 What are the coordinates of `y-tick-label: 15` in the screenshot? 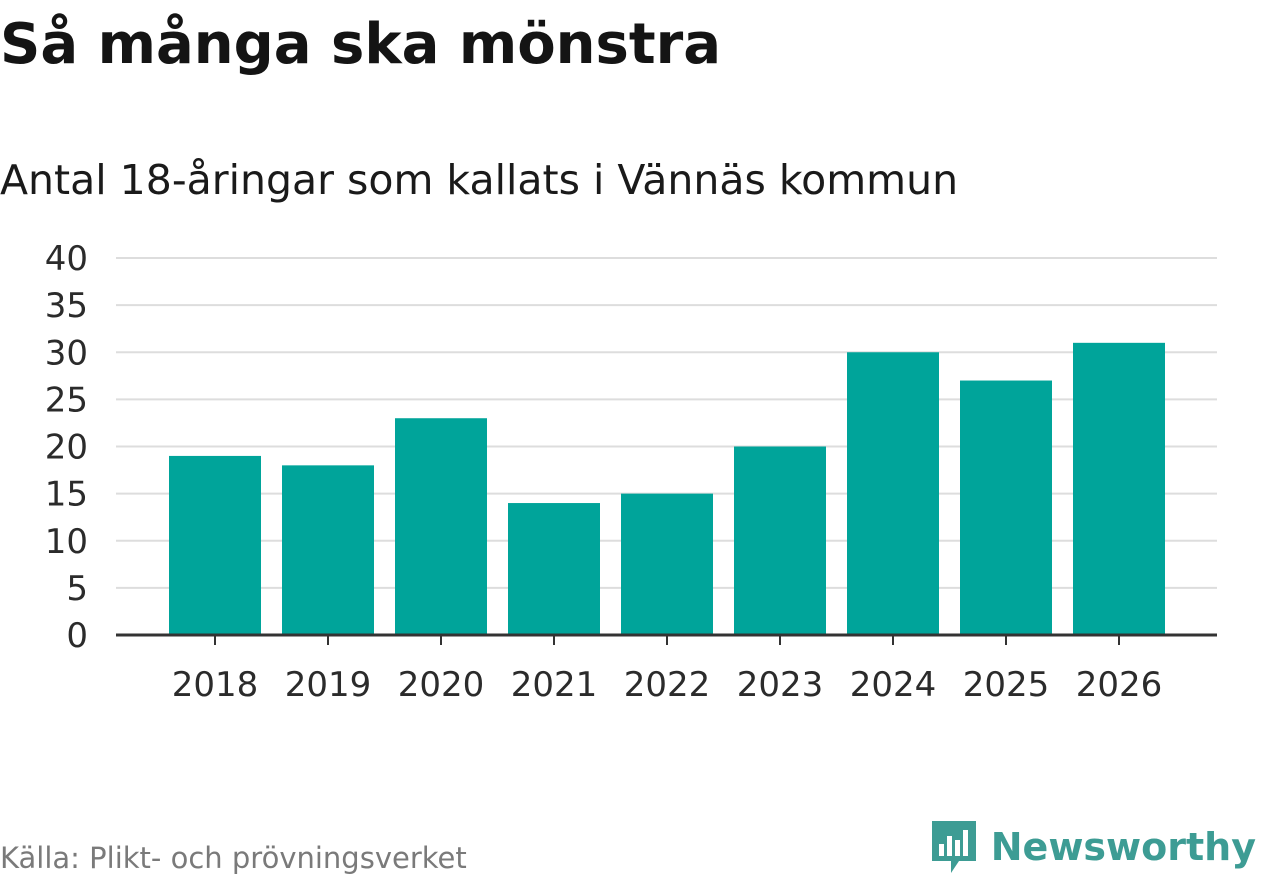 It's located at (66, 495).